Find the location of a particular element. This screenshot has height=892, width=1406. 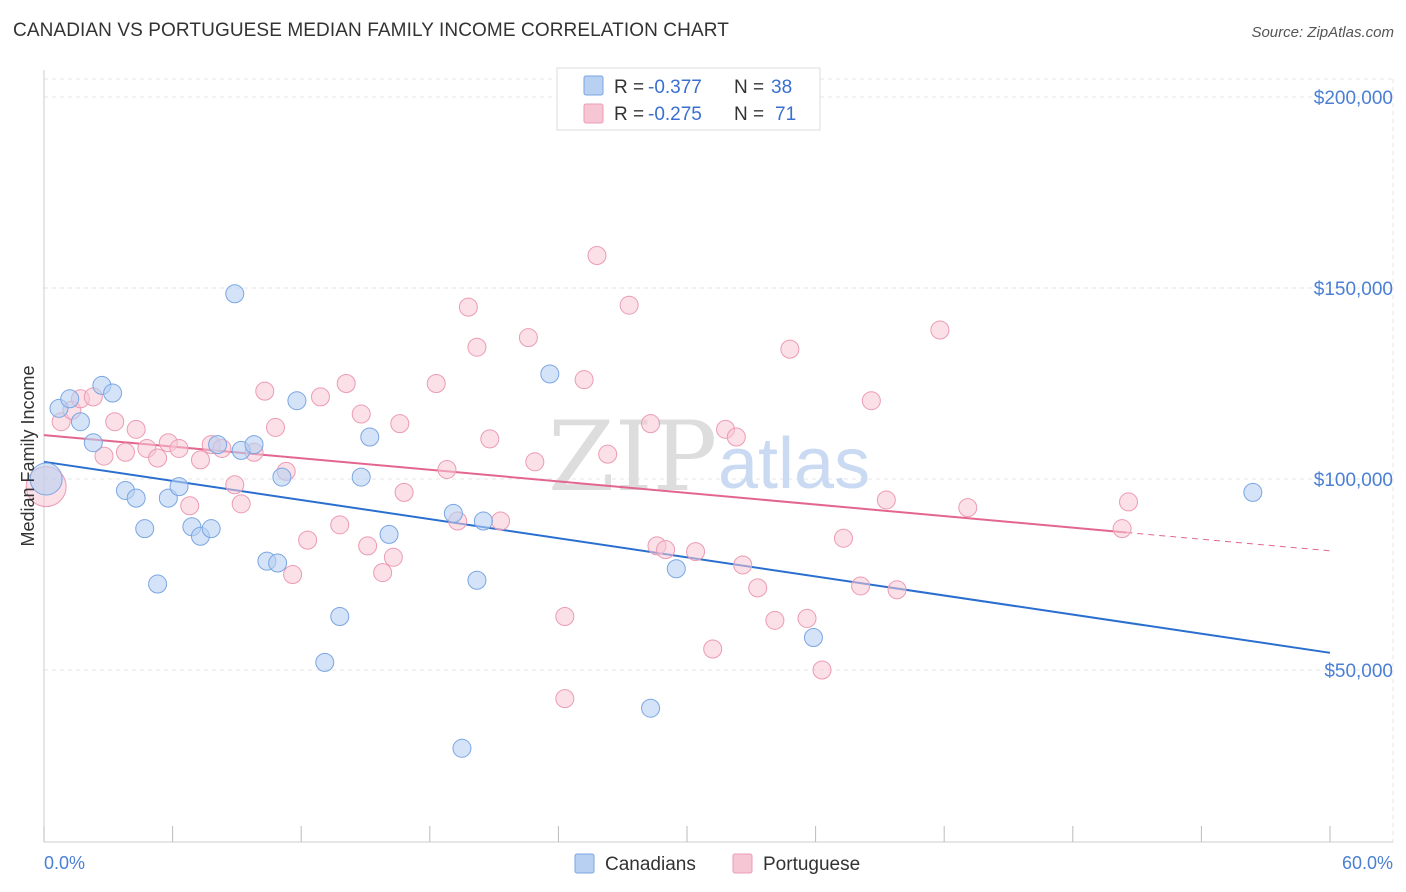

y-axis-label: Median Family Income is located at coordinates (28, 455).